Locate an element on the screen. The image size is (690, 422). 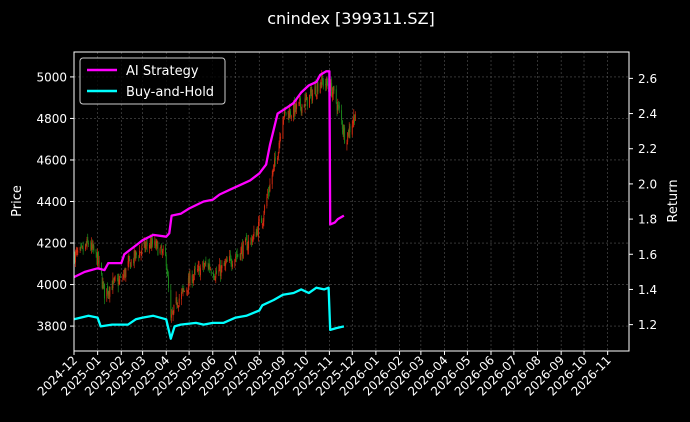
left-tick-label: 4000 is located at coordinates (51, 285).